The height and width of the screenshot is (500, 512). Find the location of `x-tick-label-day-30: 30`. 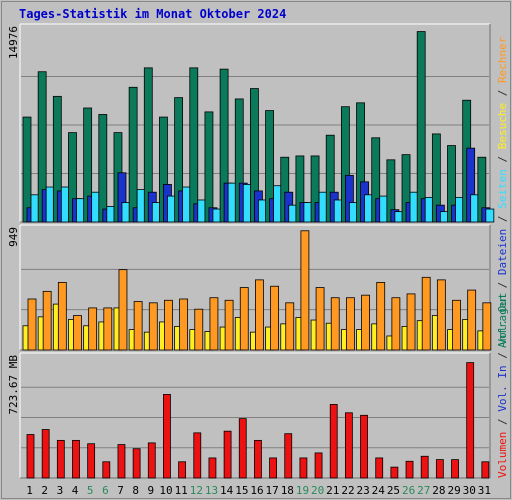

x-tick-label-day-30: 30 is located at coordinates (469, 490).